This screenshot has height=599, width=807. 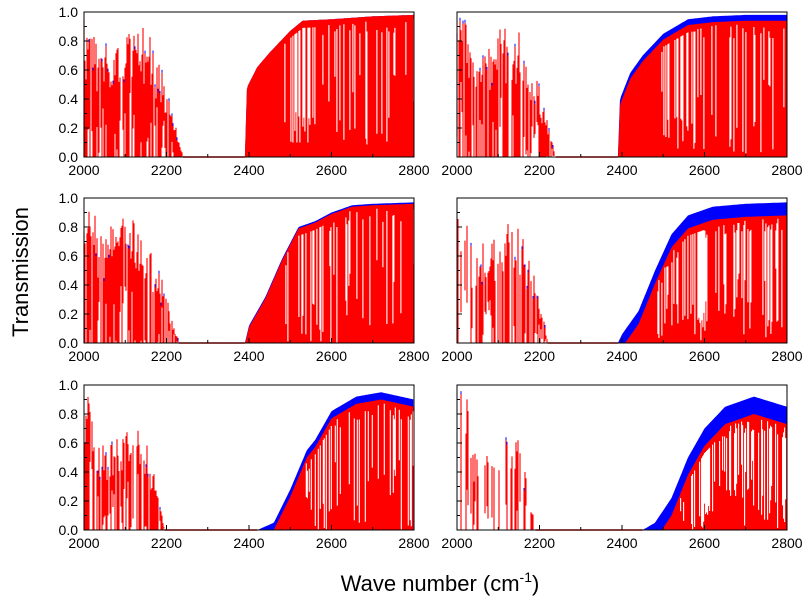 I want to click on x-axis-title-sup: -1, so click(x=526, y=577).